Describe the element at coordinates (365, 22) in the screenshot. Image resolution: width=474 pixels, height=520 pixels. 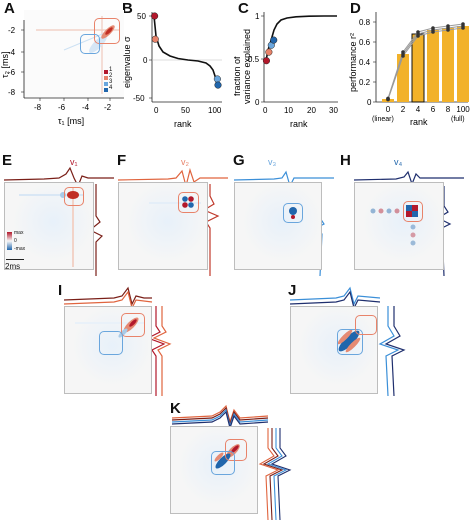
I see `panel-d-ytick-4: 0.8` at that location.